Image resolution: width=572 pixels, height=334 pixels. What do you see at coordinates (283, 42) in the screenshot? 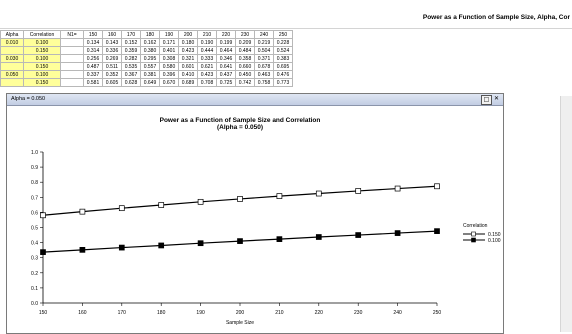
I see `power-value-cell: 0.228` at bounding box center [283, 42].